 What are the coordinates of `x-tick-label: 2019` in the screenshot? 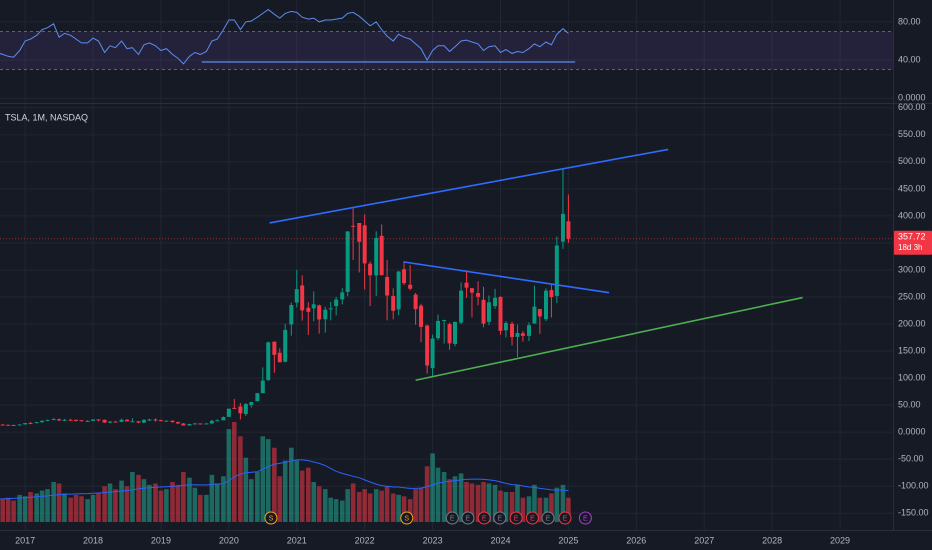 It's located at (161, 540).